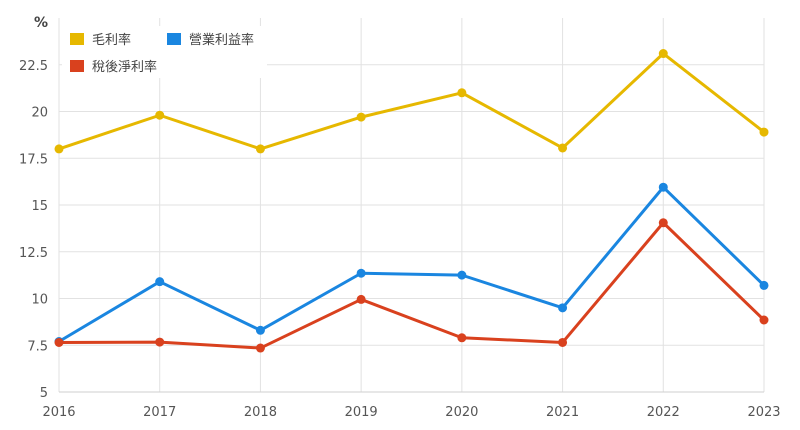 This screenshot has width=800, height=430. What do you see at coordinates (39, 300) in the screenshot?
I see `y-tick-label: 10` at bounding box center [39, 300].